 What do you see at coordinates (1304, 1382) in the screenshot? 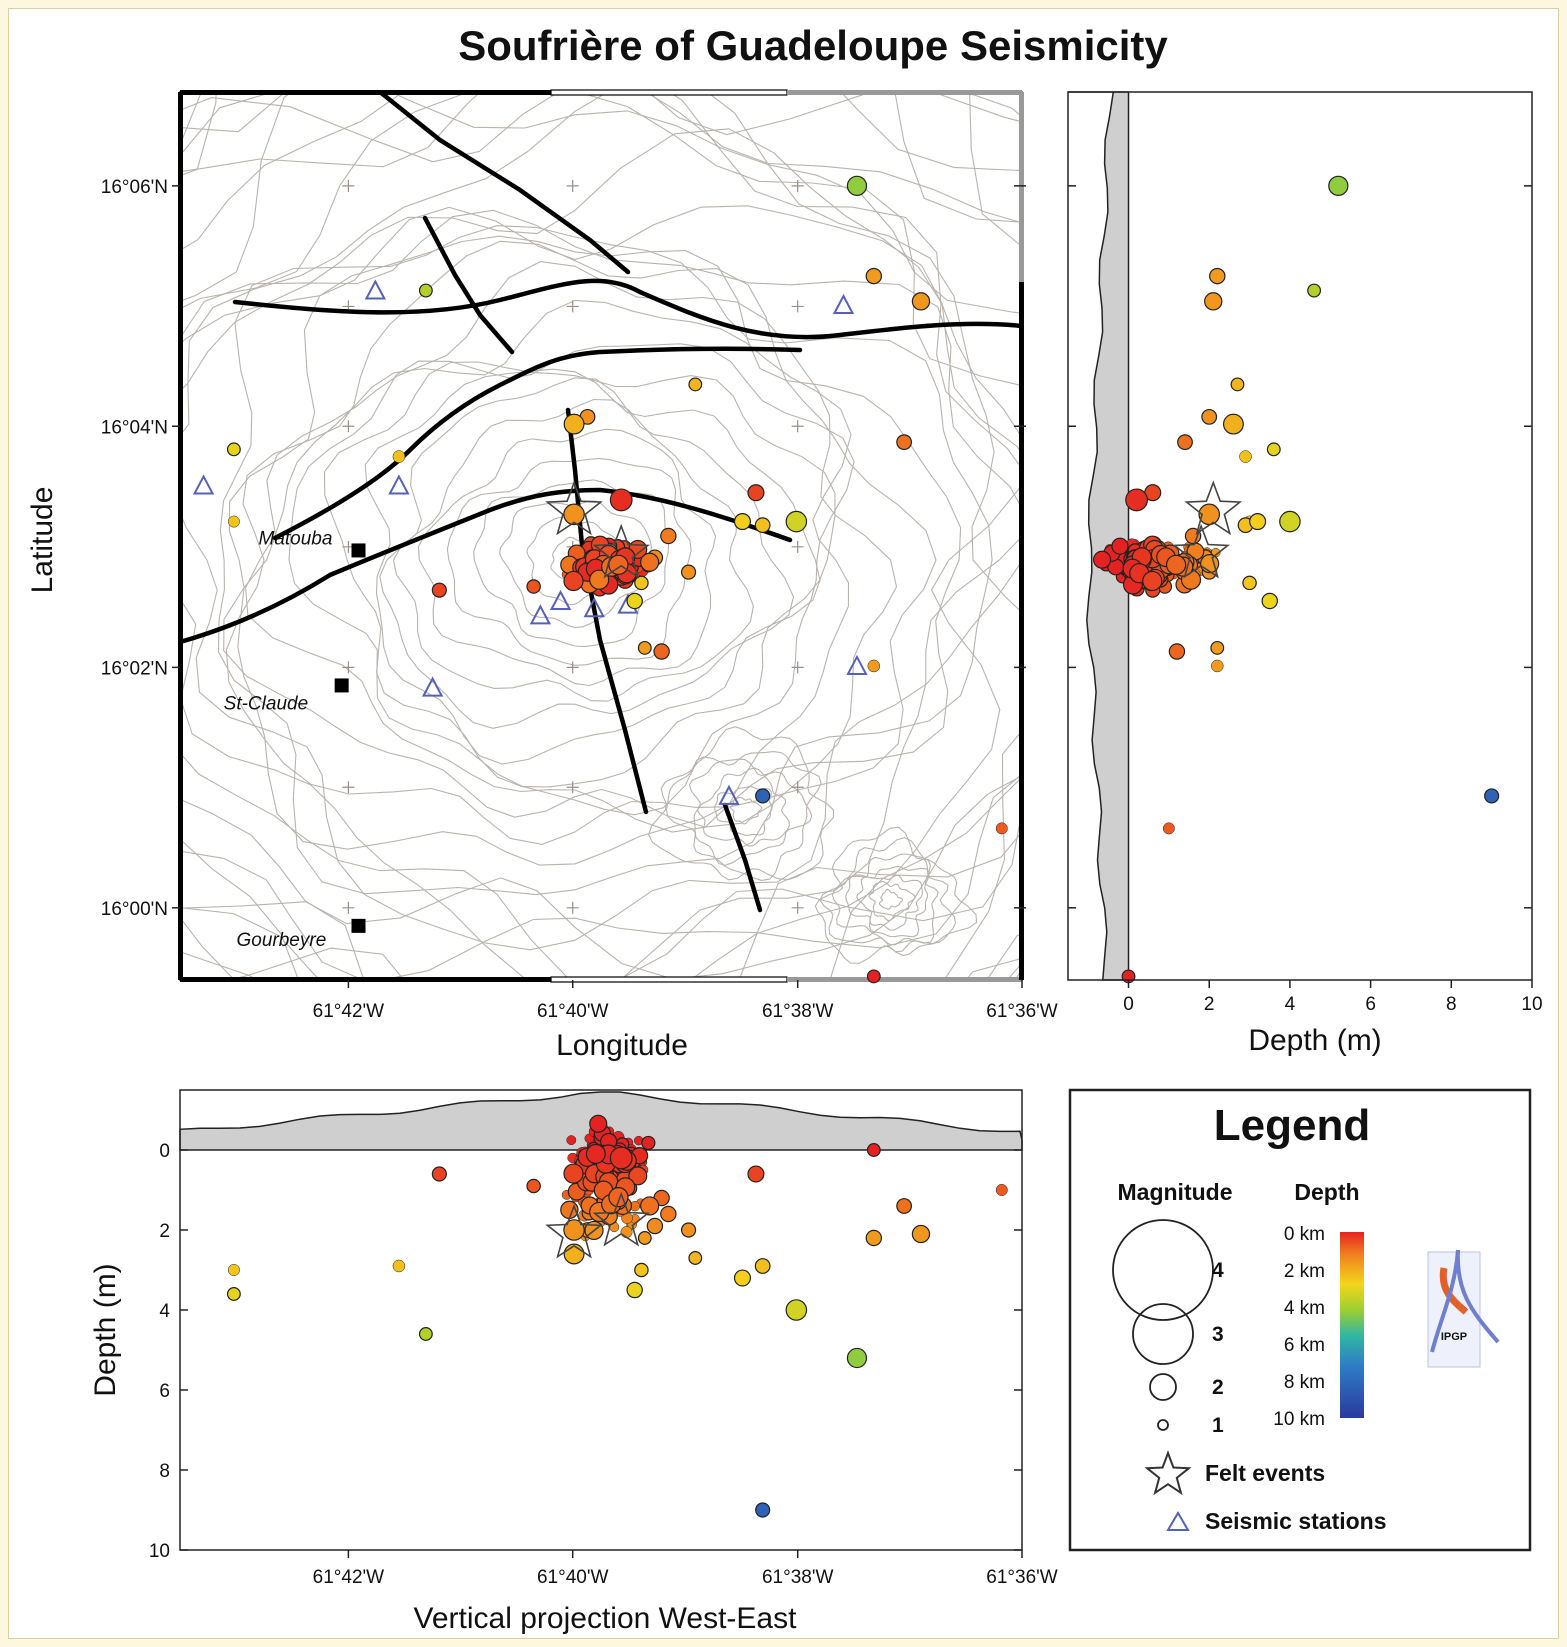
I see `legend-depth-label: 8 km` at bounding box center [1304, 1382].